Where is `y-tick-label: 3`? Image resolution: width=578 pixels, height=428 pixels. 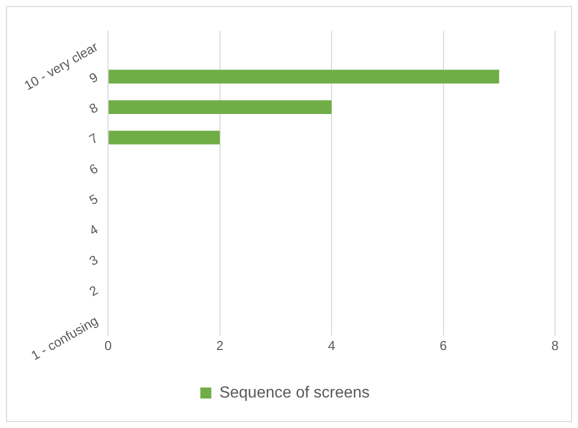
y-tick-label: 3 is located at coordinates (93, 260).